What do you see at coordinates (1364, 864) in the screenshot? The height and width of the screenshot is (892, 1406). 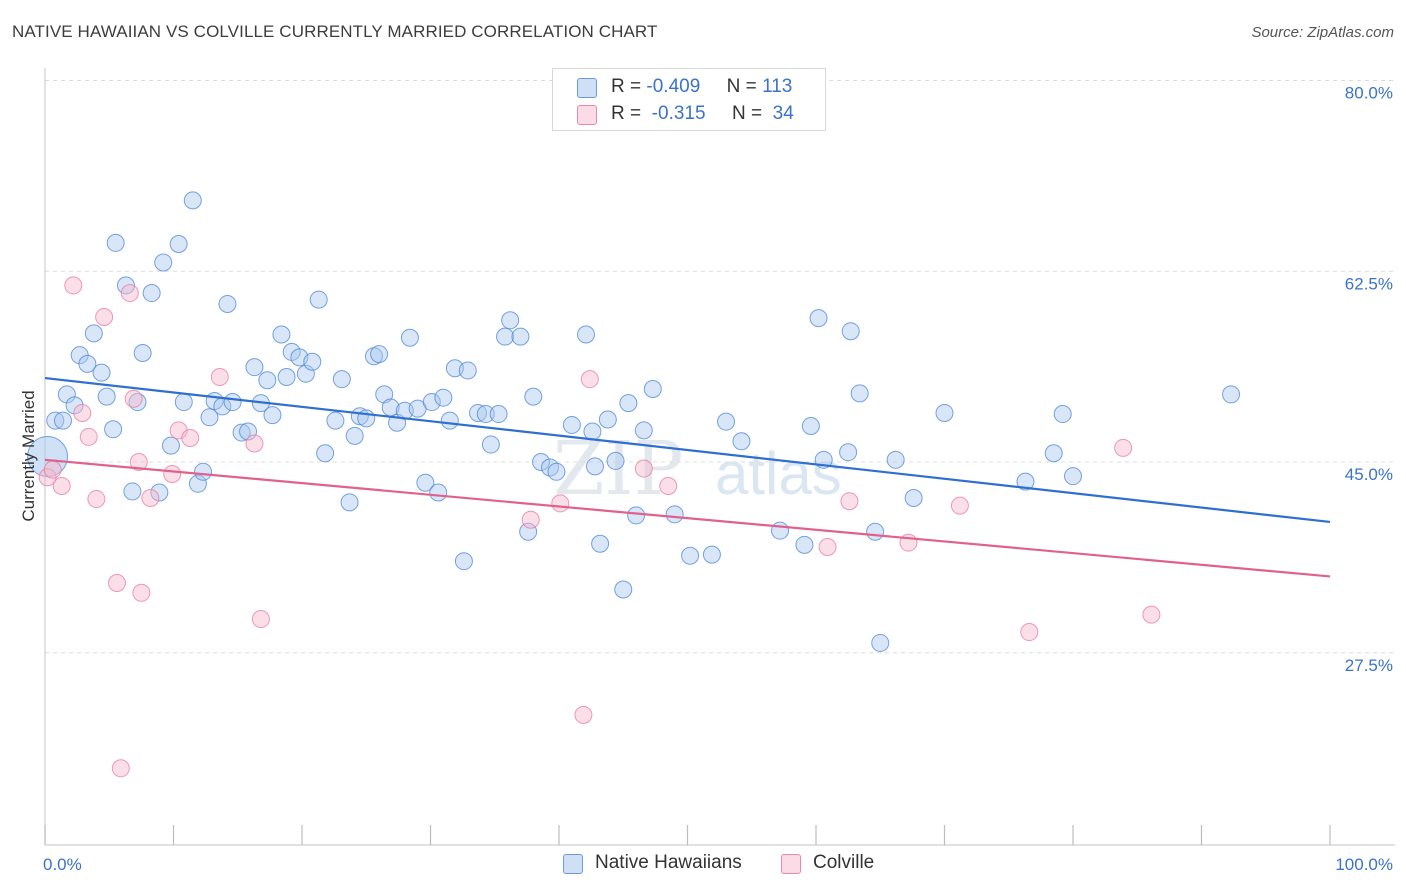 I see `x-tick-label: 100.0%` at bounding box center [1364, 864].